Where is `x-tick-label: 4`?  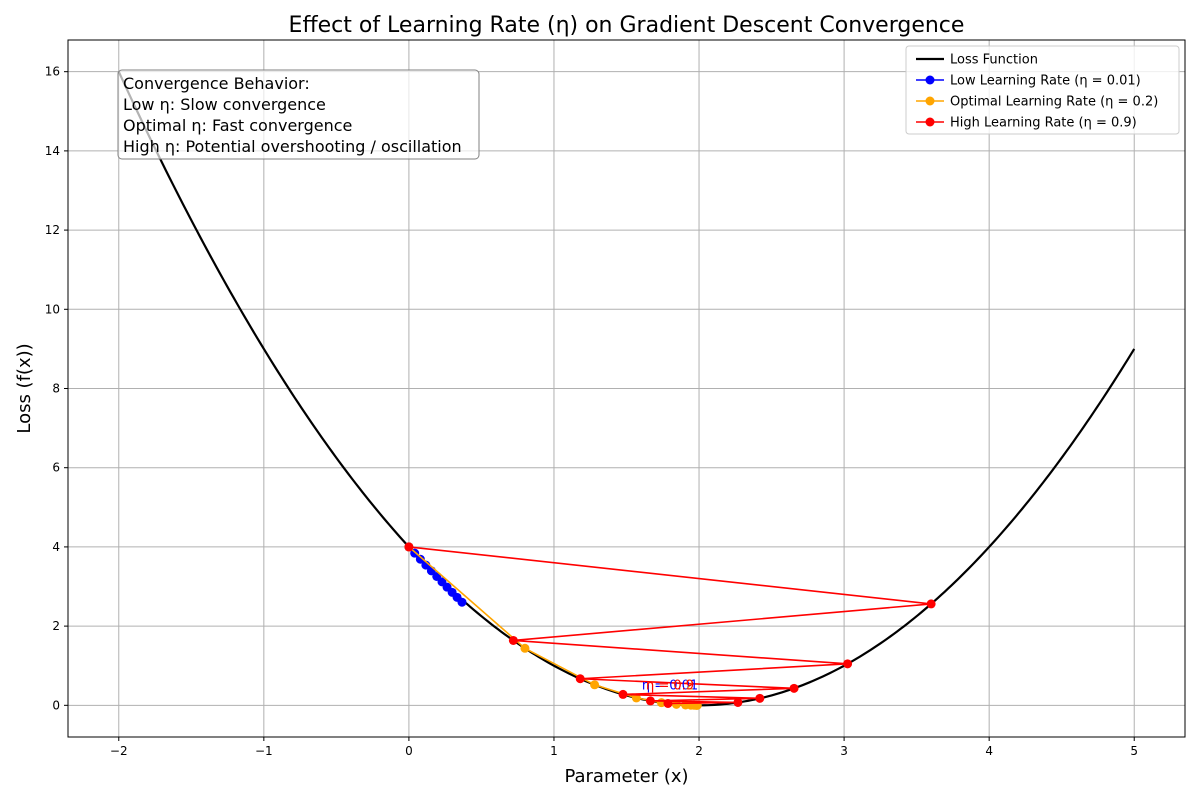 x-tick-label: 4 is located at coordinates (989, 751).